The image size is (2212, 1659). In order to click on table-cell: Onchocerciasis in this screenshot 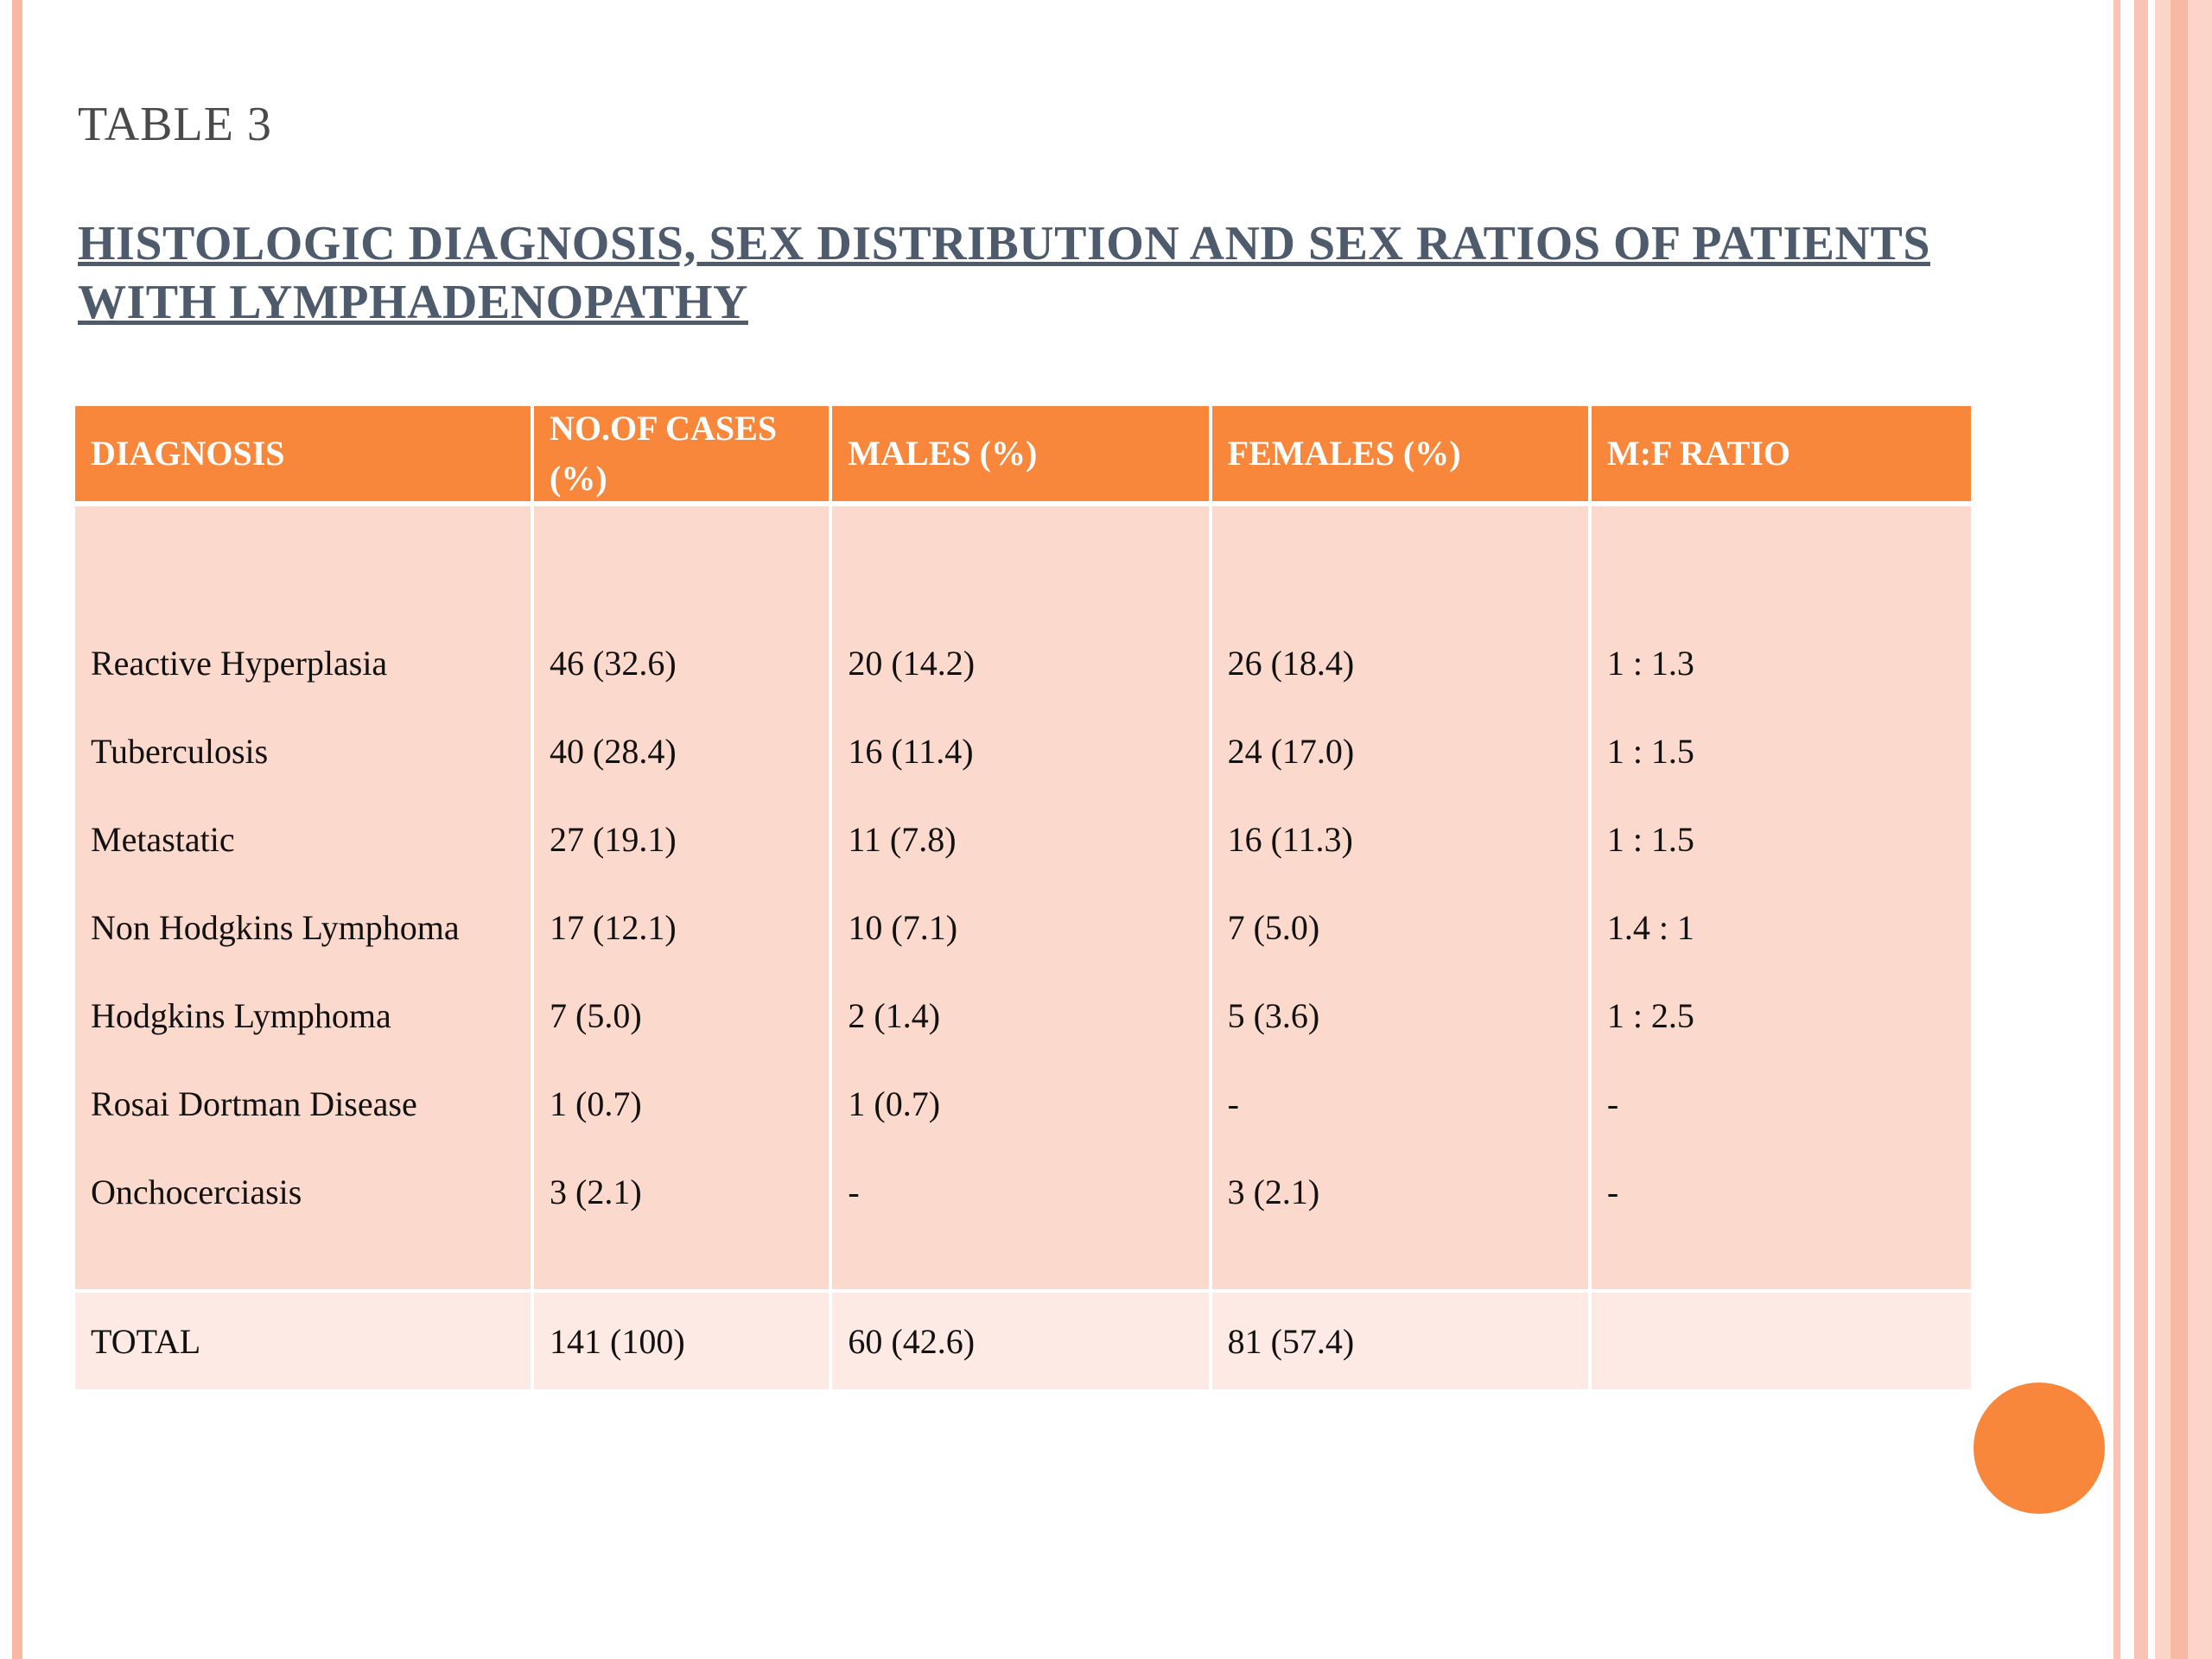, I will do `click(196, 1191)`.